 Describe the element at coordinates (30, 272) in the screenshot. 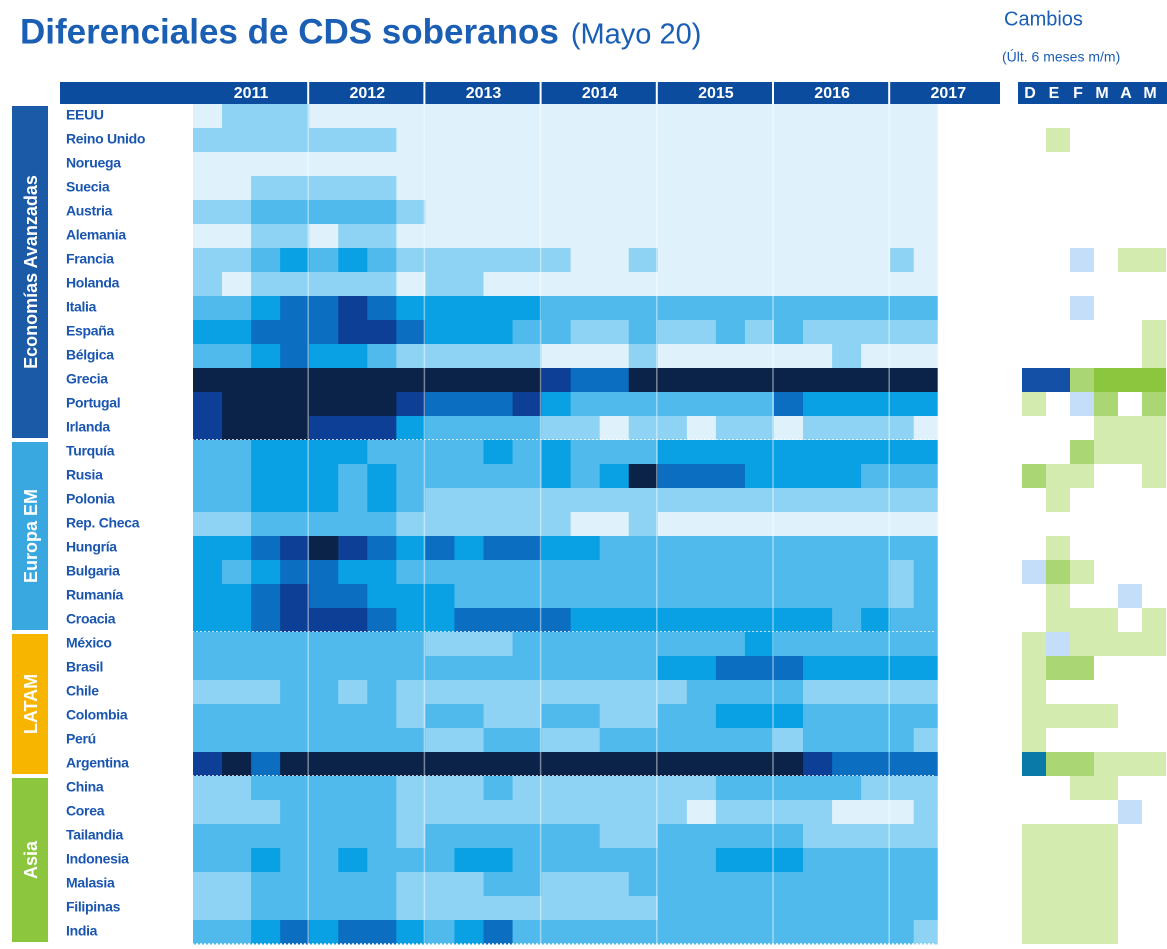

I see `group-bar` at that location.